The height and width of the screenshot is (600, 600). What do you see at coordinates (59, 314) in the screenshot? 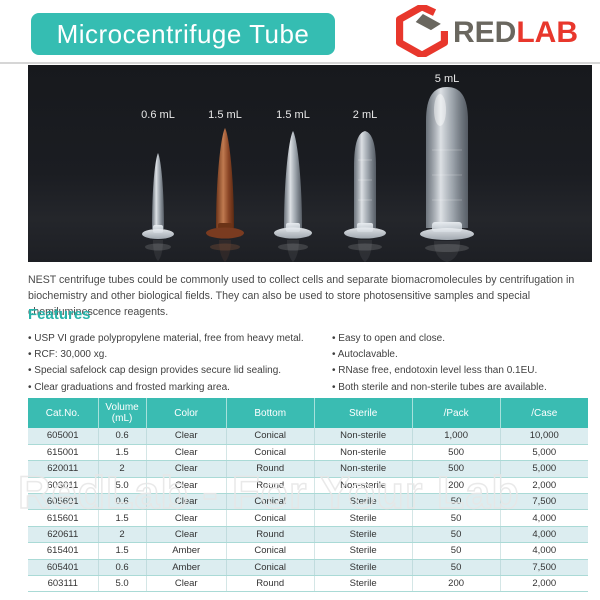
I see `features-heading: Features` at bounding box center [59, 314].